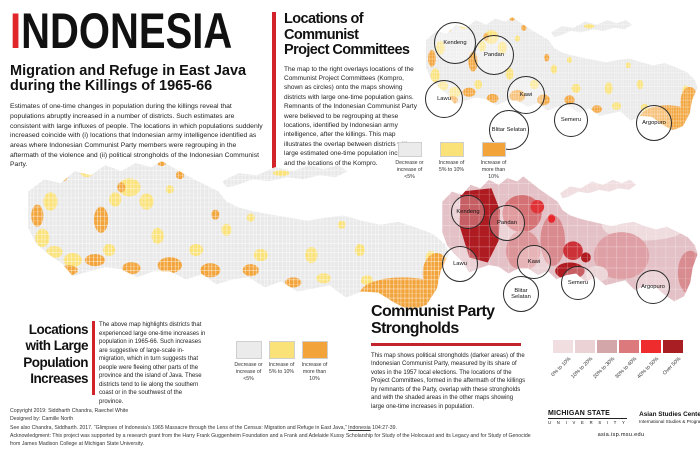 The width and height of the screenshot is (700, 453). What do you see at coordinates (347, 50) in the screenshot?
I see `heading-line: Project Committees` at bounding box center [347, 50].